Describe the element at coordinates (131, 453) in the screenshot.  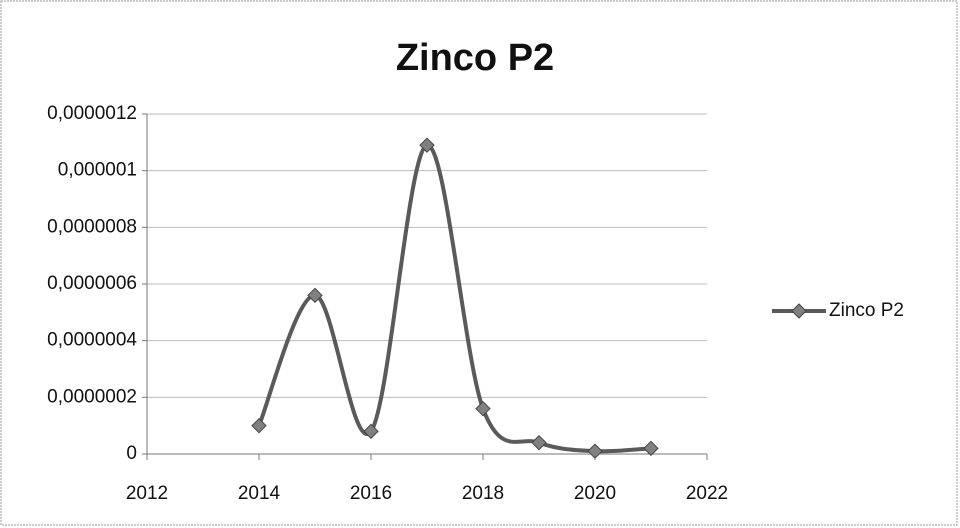
I see `y-tick-label: 0` at that location.